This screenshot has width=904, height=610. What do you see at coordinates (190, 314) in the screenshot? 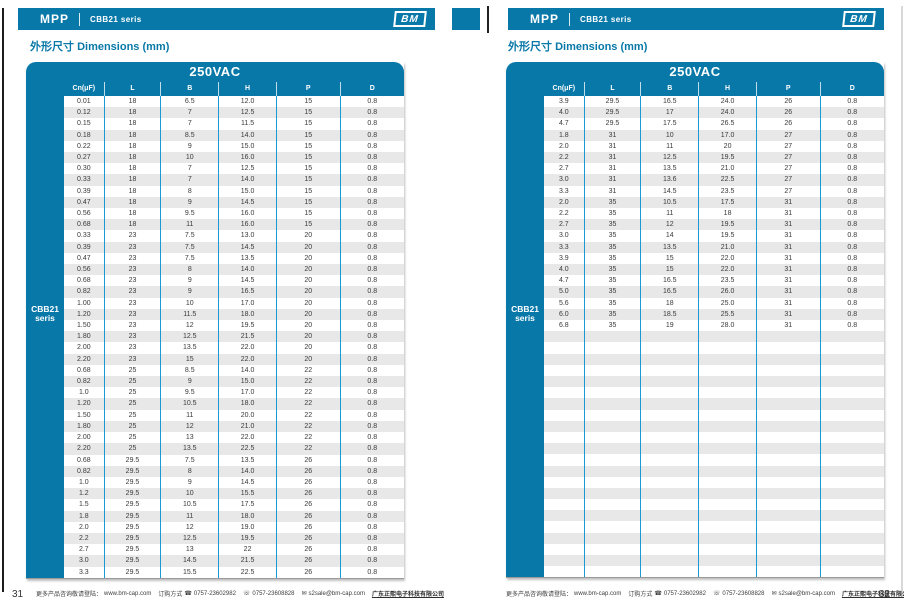
I see `table-cell: 11.5` at bounding box center [190, 314].